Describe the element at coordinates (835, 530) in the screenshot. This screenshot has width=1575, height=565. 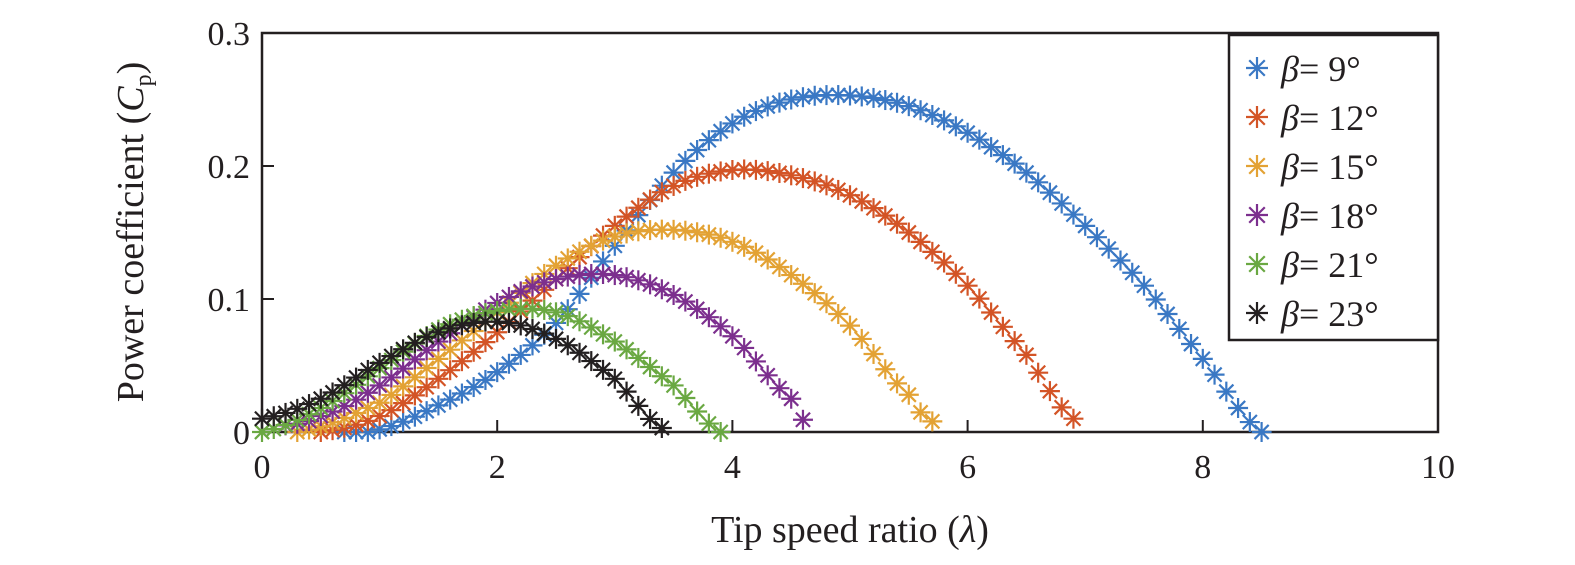
I see `x-axis-title-prefix: Tip speed ratio (` at that location.